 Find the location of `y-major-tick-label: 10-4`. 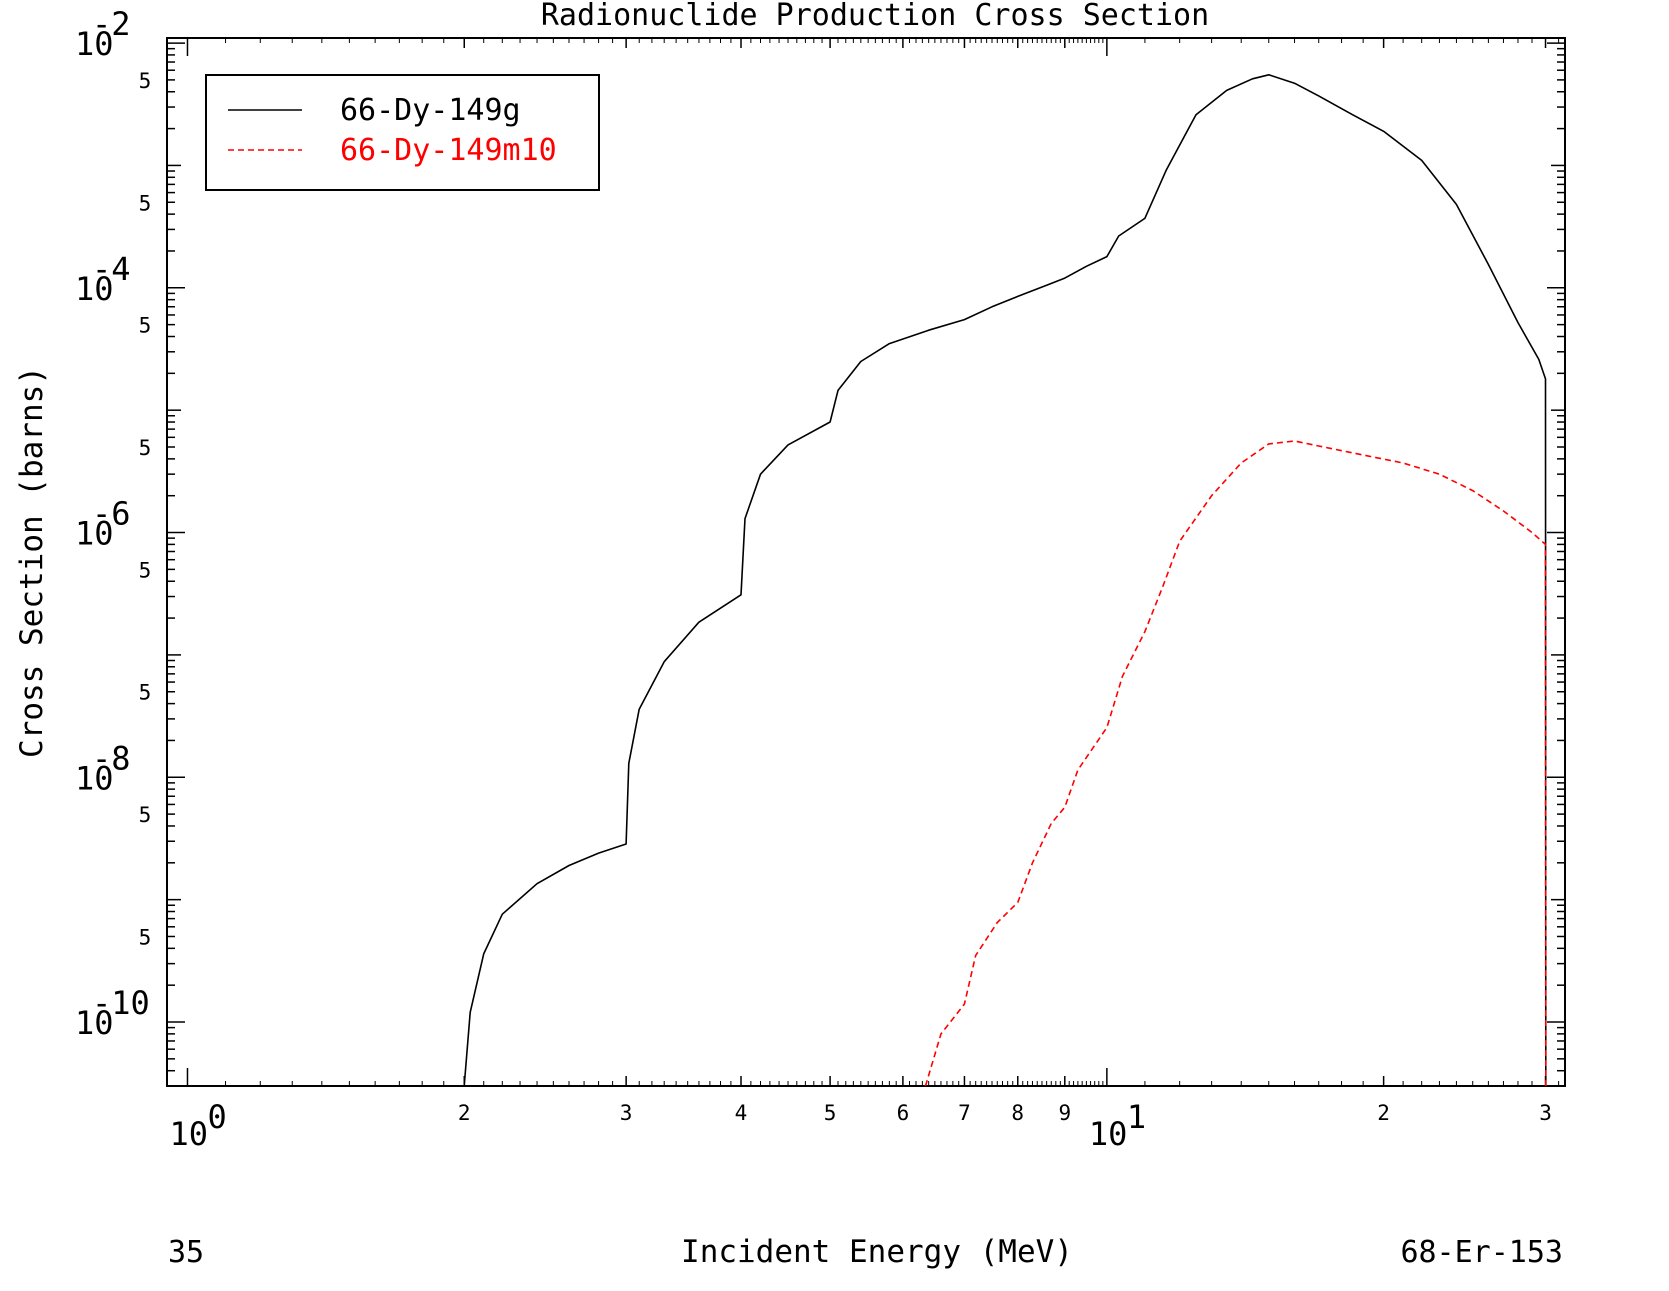

y-major-tick-label: 10-4 is located at coordinates (103, 279).